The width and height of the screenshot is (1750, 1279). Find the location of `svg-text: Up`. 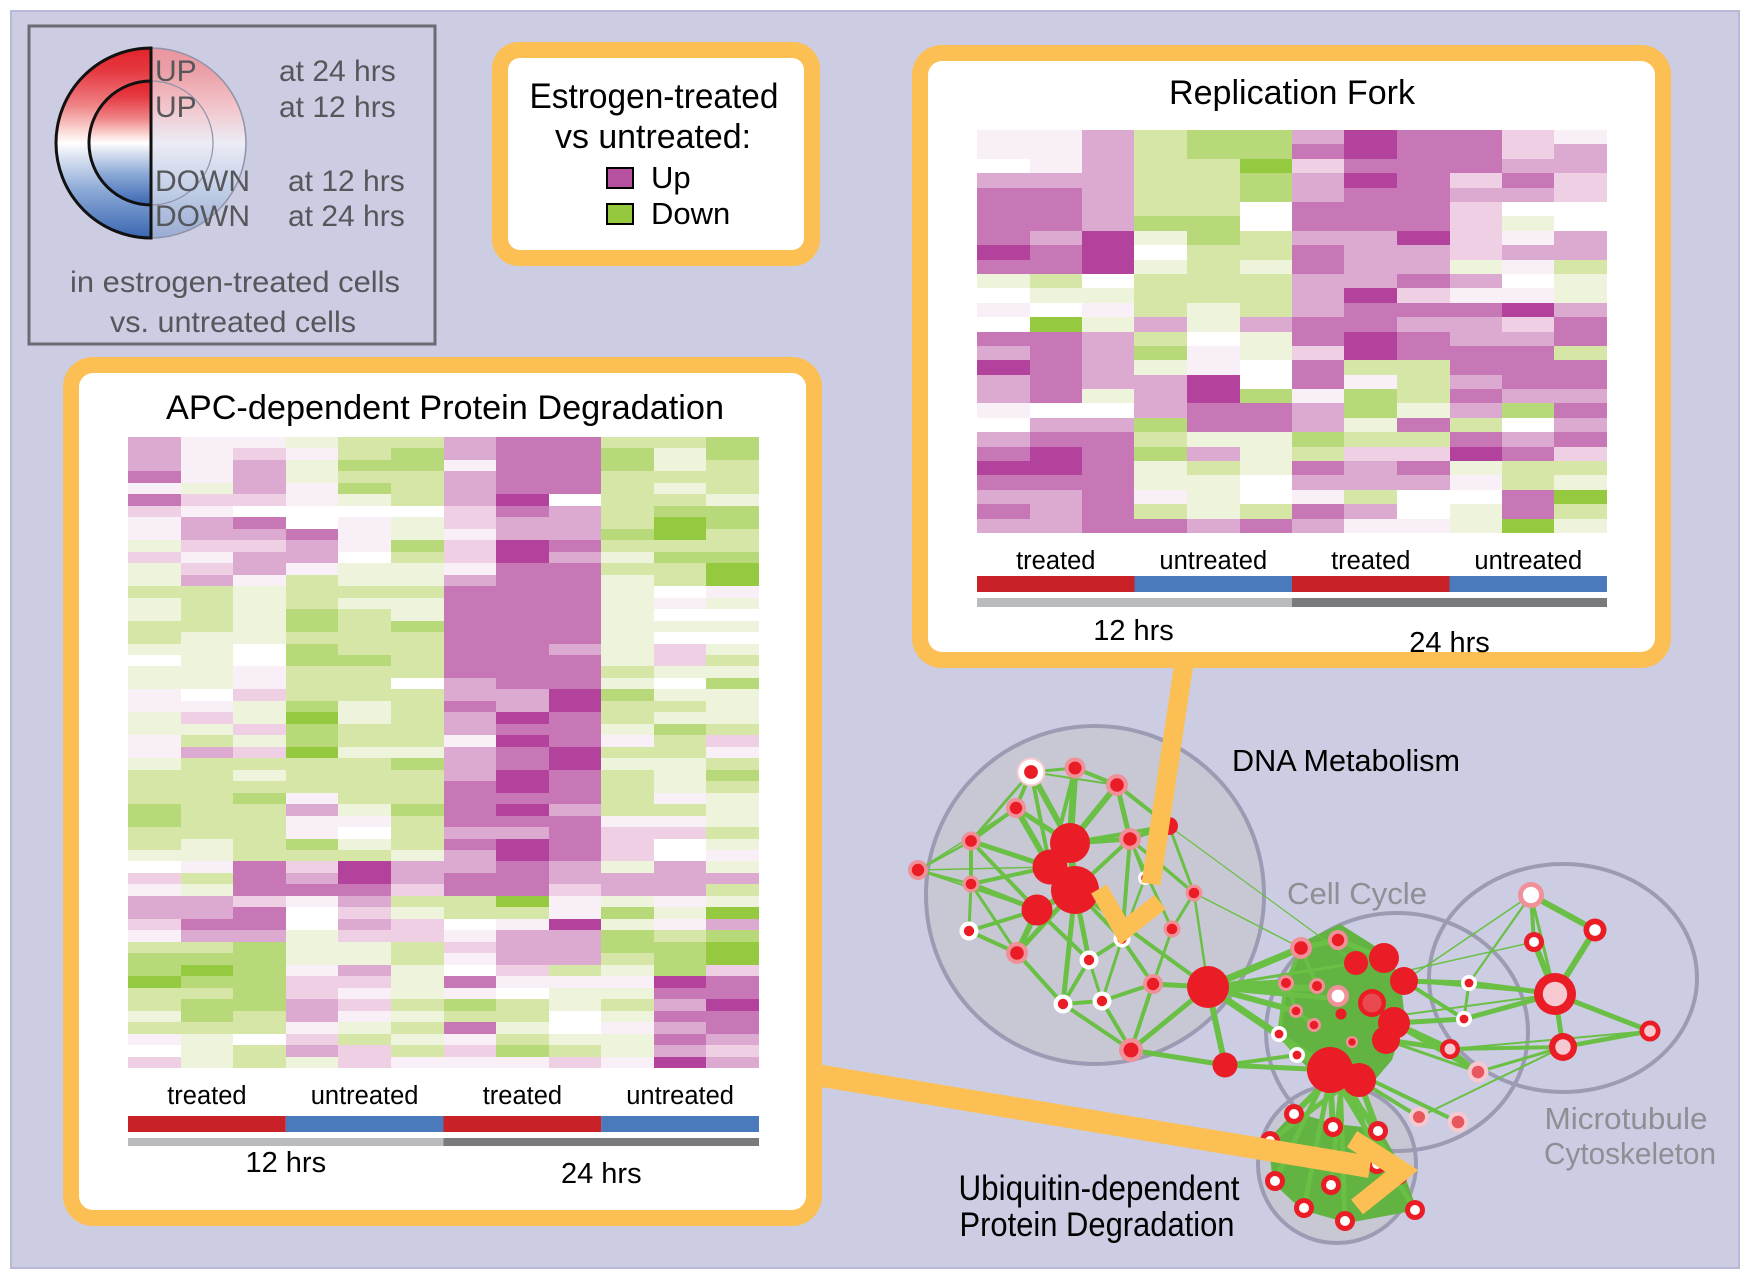

svg-text: Up is located at coordinates (671, 177).